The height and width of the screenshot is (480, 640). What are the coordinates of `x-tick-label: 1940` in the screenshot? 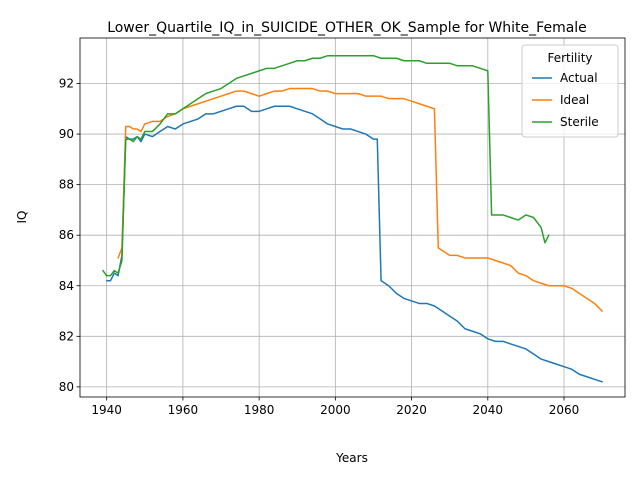 It's located at (106, 410).